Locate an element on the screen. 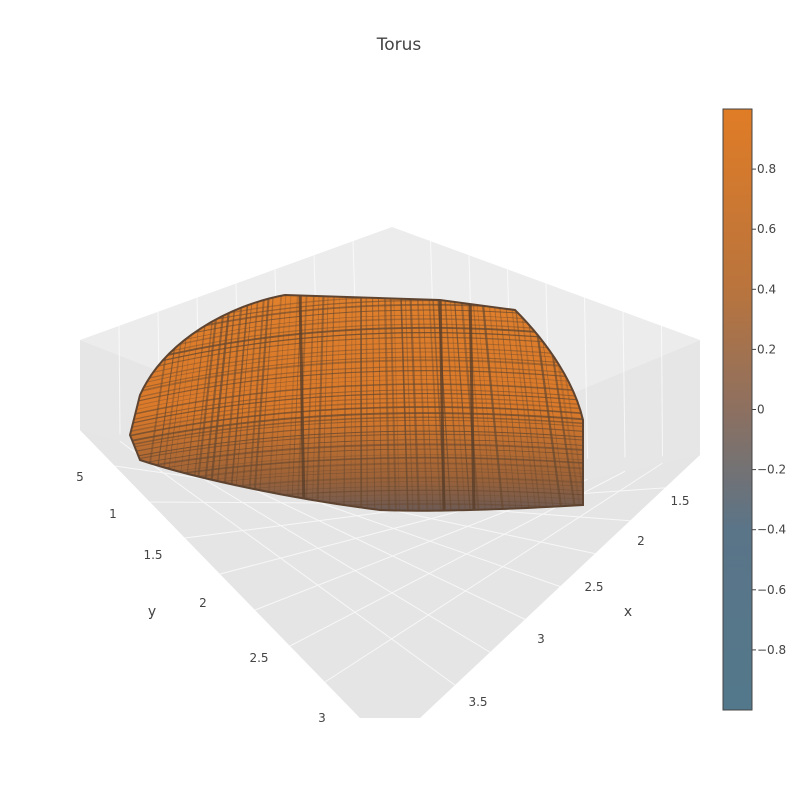  x-tick-label: 1.5 is located at coordinates (679, 501).